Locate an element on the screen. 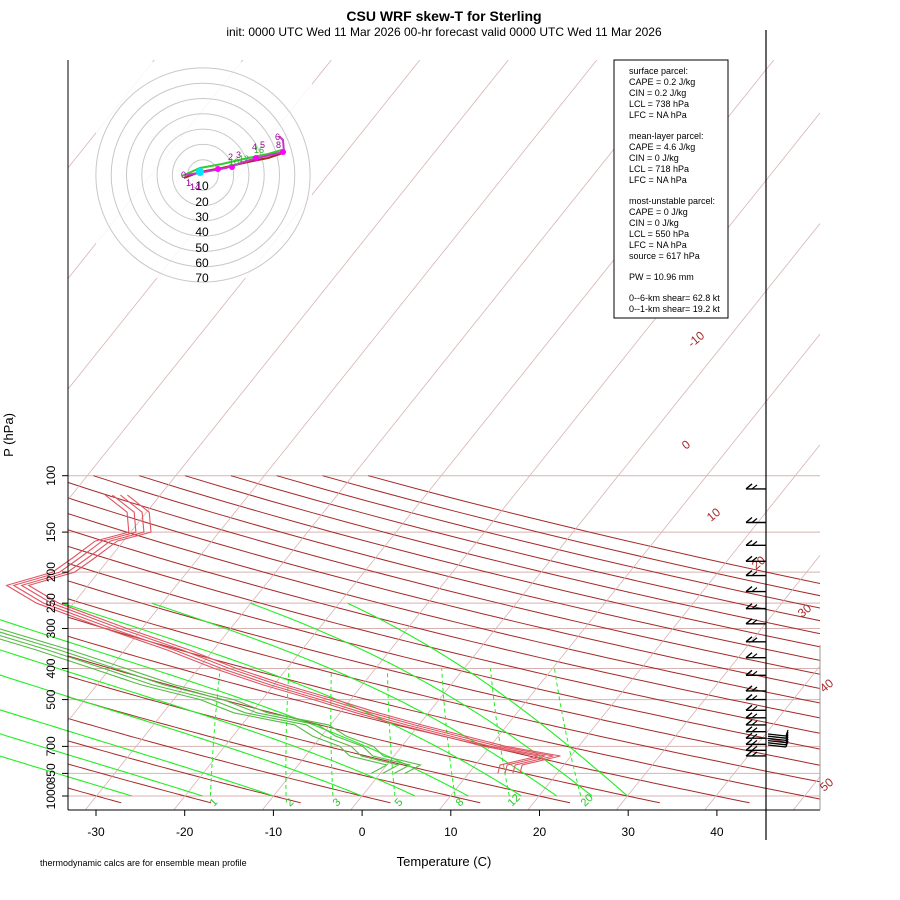  moist-adiabat--18 is located at coordinates (101, 765).